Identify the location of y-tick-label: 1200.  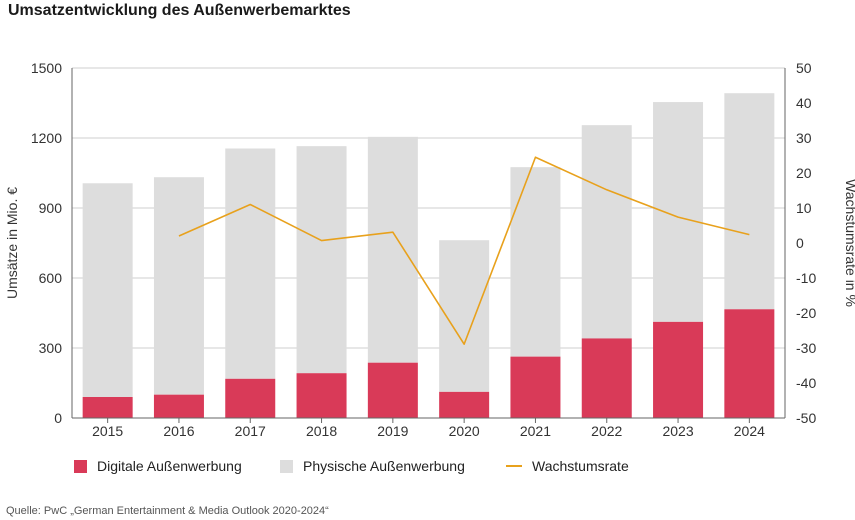
(46, 138).